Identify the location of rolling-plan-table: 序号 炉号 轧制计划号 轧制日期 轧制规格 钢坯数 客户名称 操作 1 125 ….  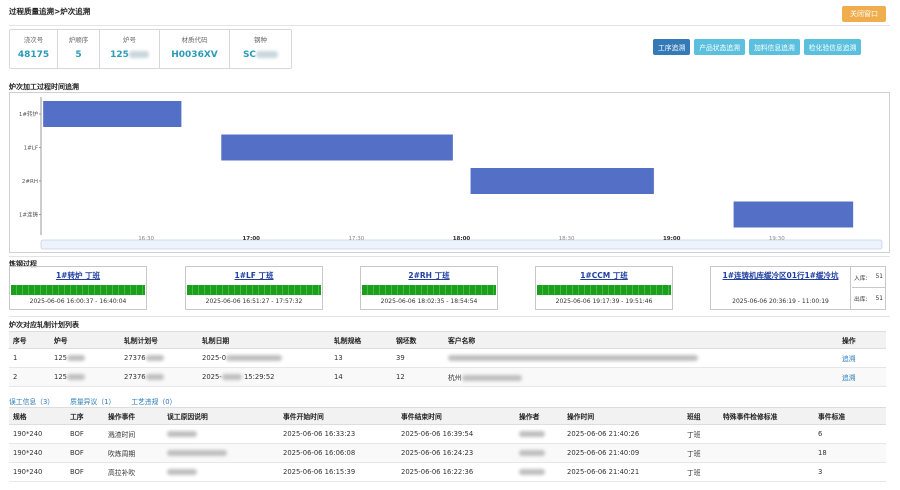
(447, 359).